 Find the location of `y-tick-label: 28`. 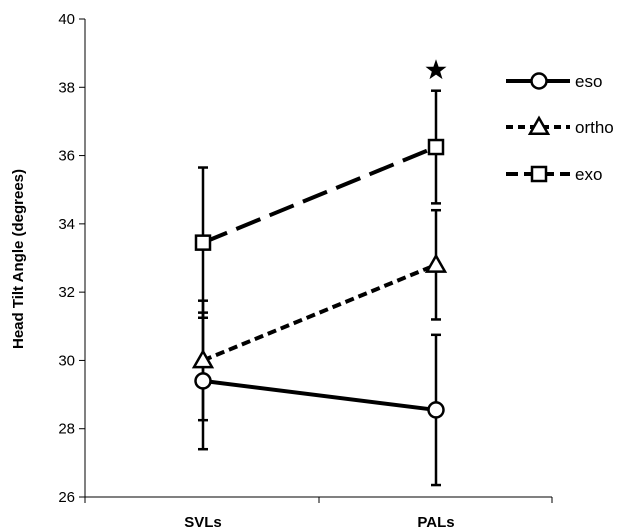

y-tick-label: 28 is located at coordinates (66, 429).